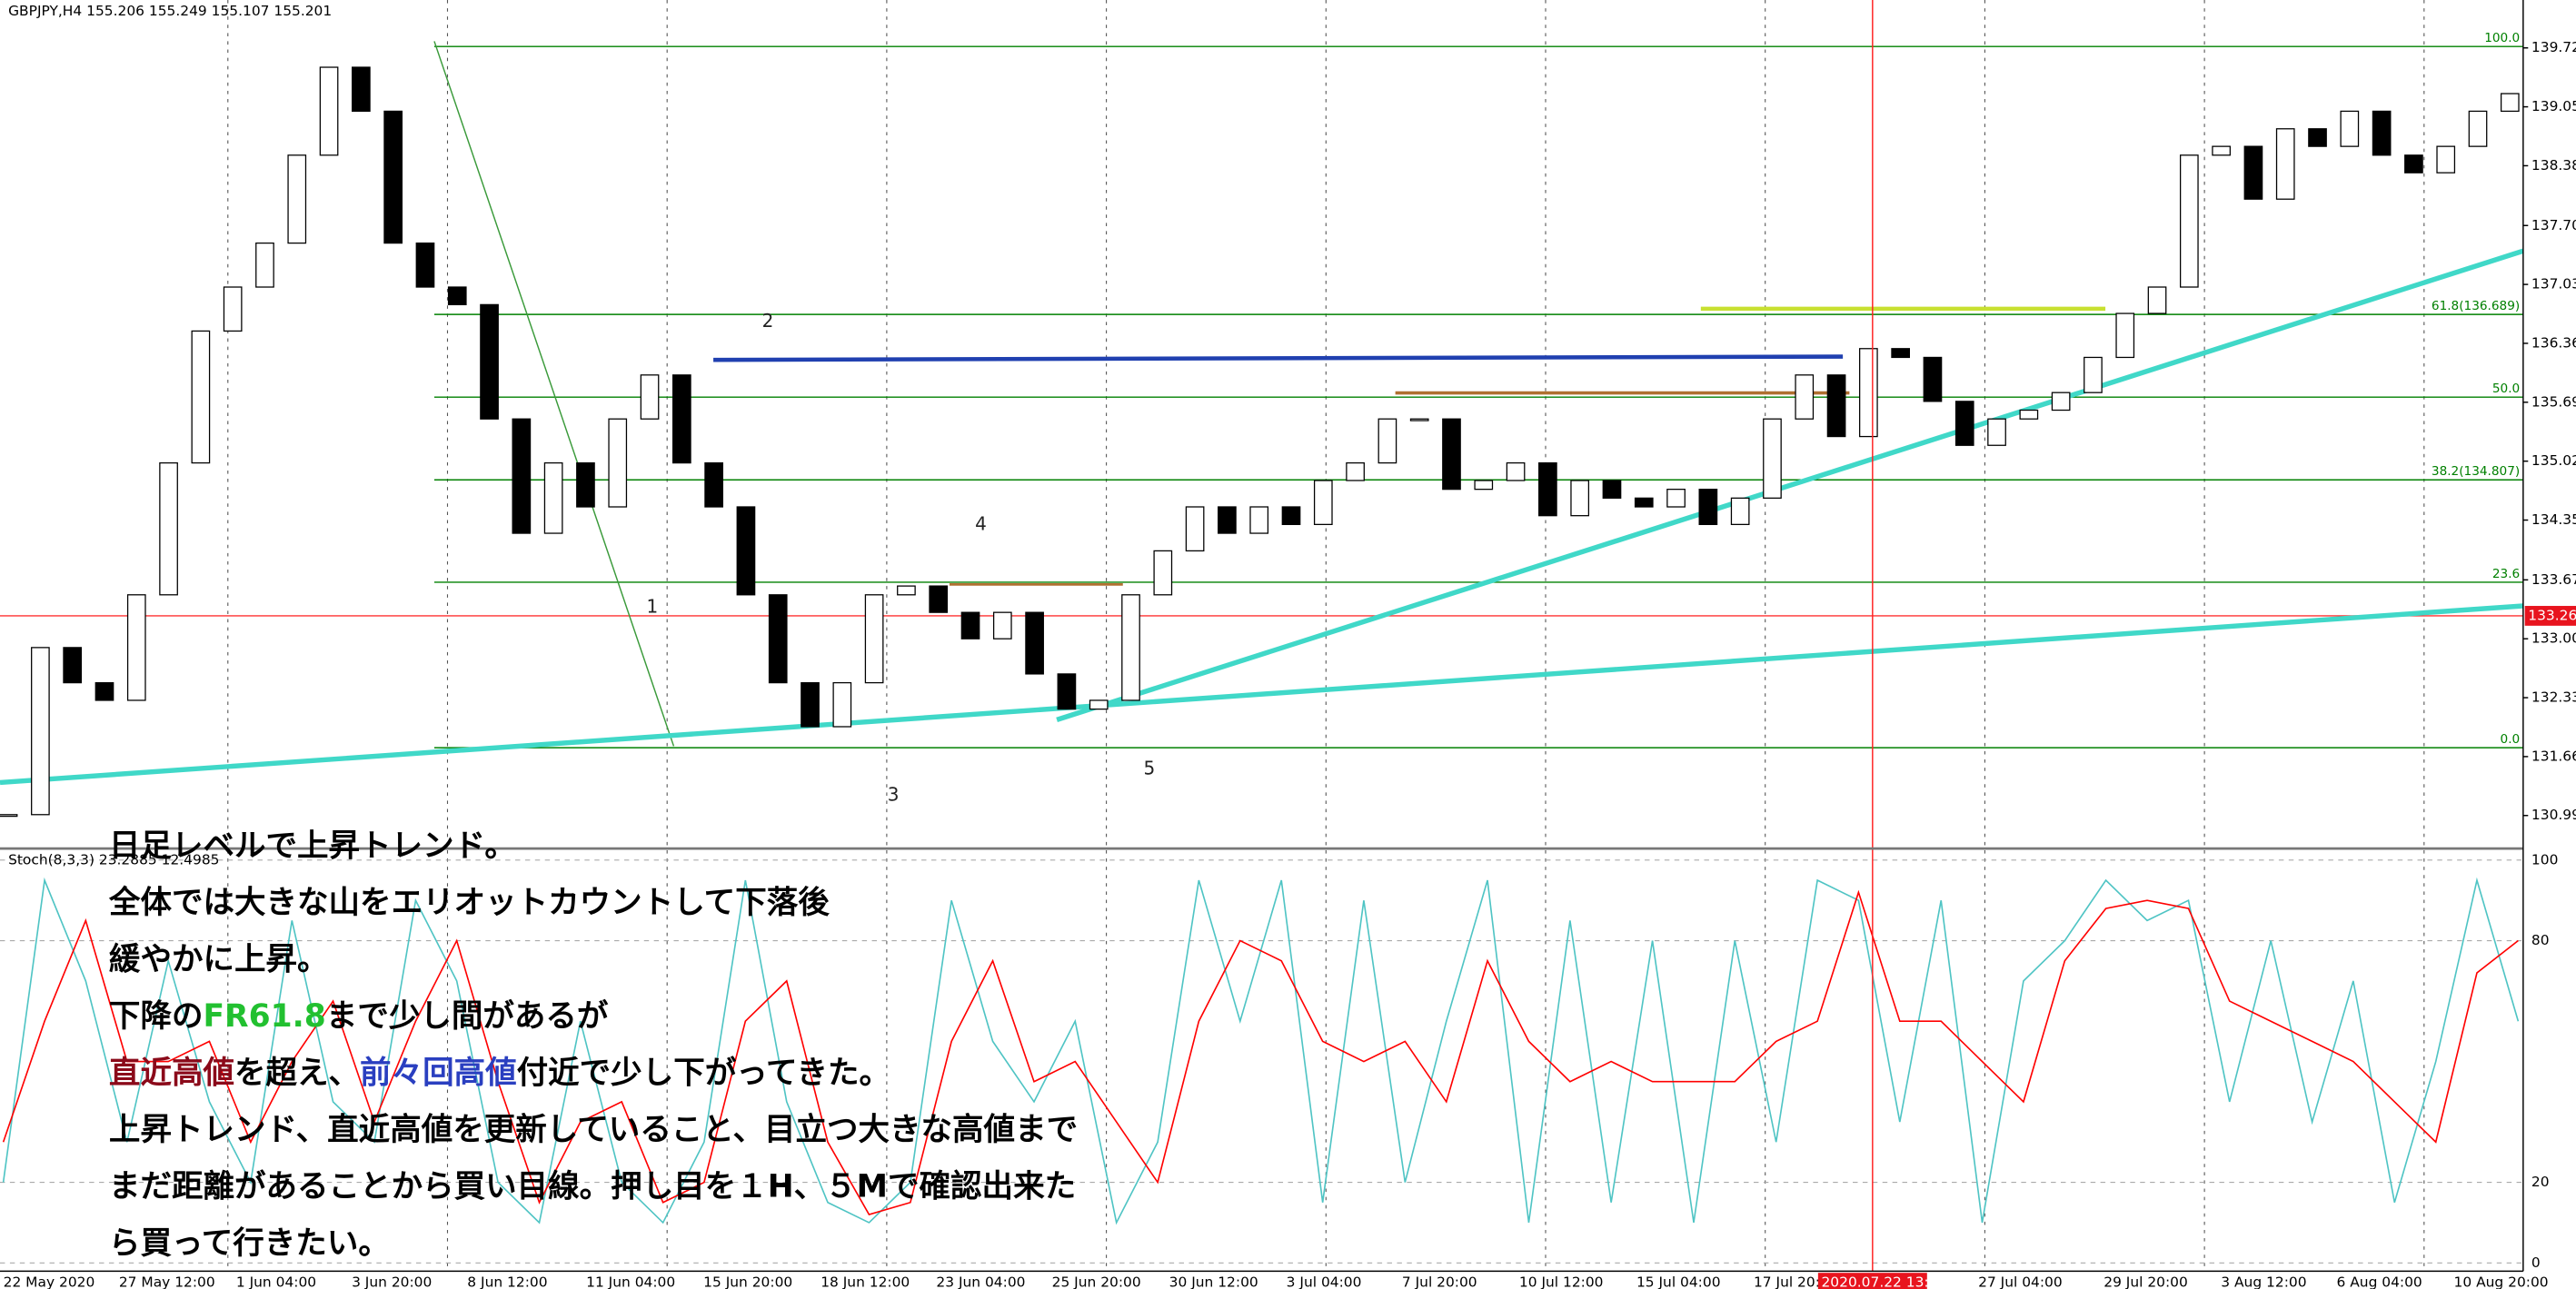  What do you see at coordinates (2506, 574) in the screenshot?
I see `fib-label: 23.6` at bounding box center [2506, 574].